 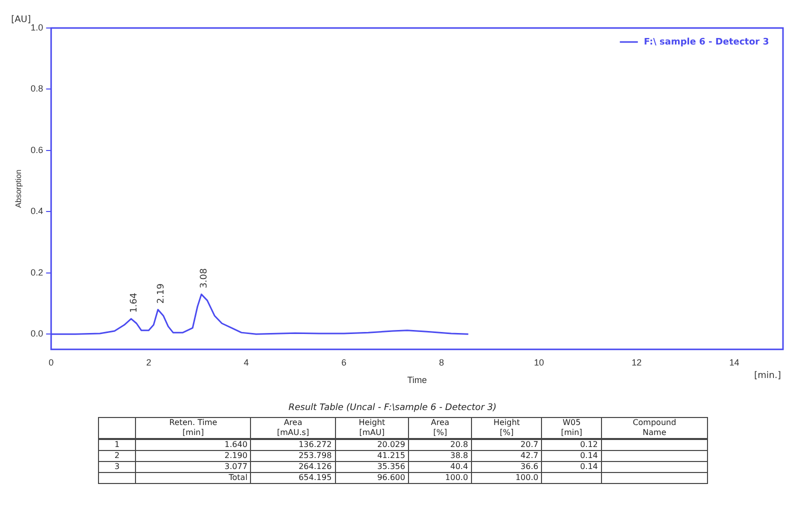 What do you see at coordinates (161, 293) in the screenshot?
I see `annotation: 2.19` at bounding box center [161, 293].